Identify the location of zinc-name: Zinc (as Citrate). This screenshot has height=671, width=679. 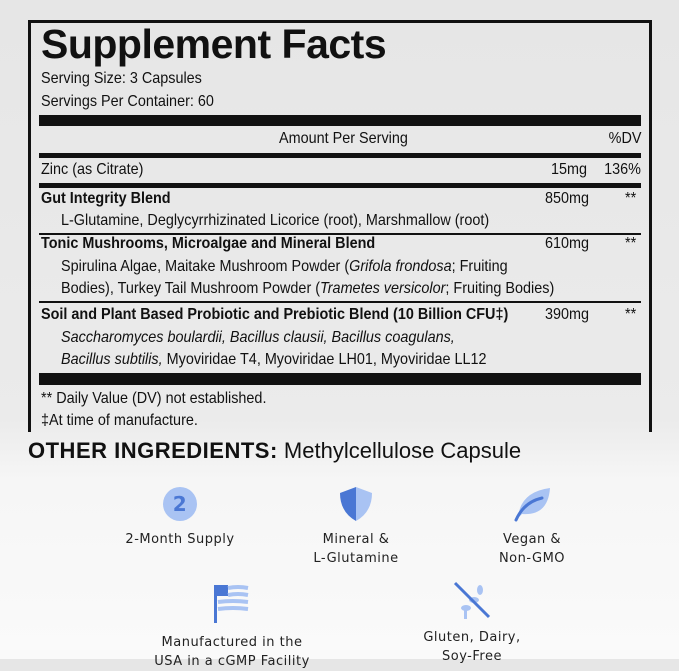
(92, 169).